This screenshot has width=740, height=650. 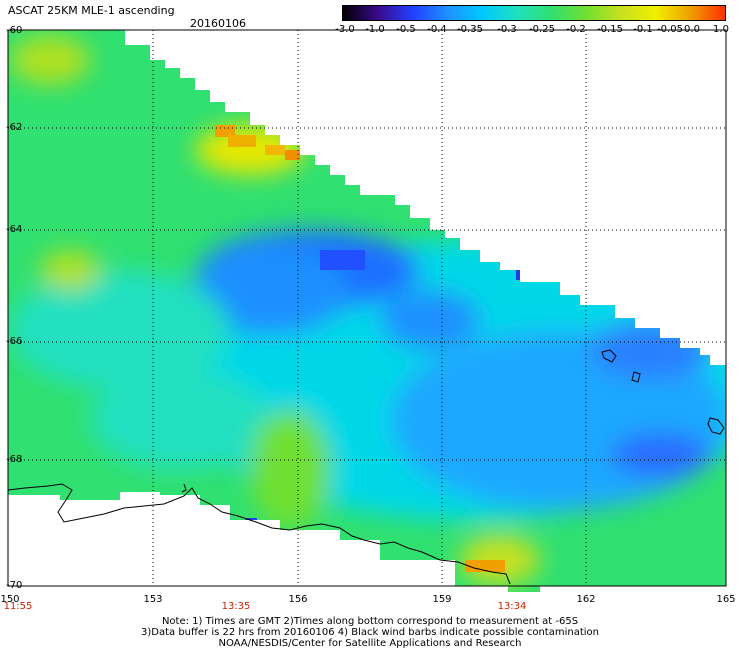 What do you see at coordinates (442, 599) in the screenshot?
I see `lon-label: 159` at bounding box center [442, 599].